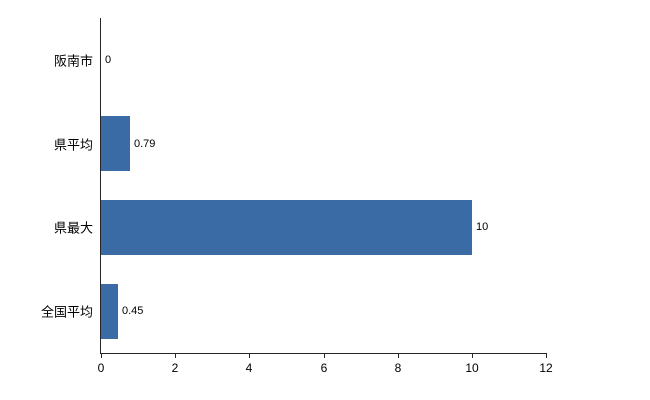 Image resolution: width=650 pixels, height=400 pixels. I want to click on value-label: 0, so click(108, 59).